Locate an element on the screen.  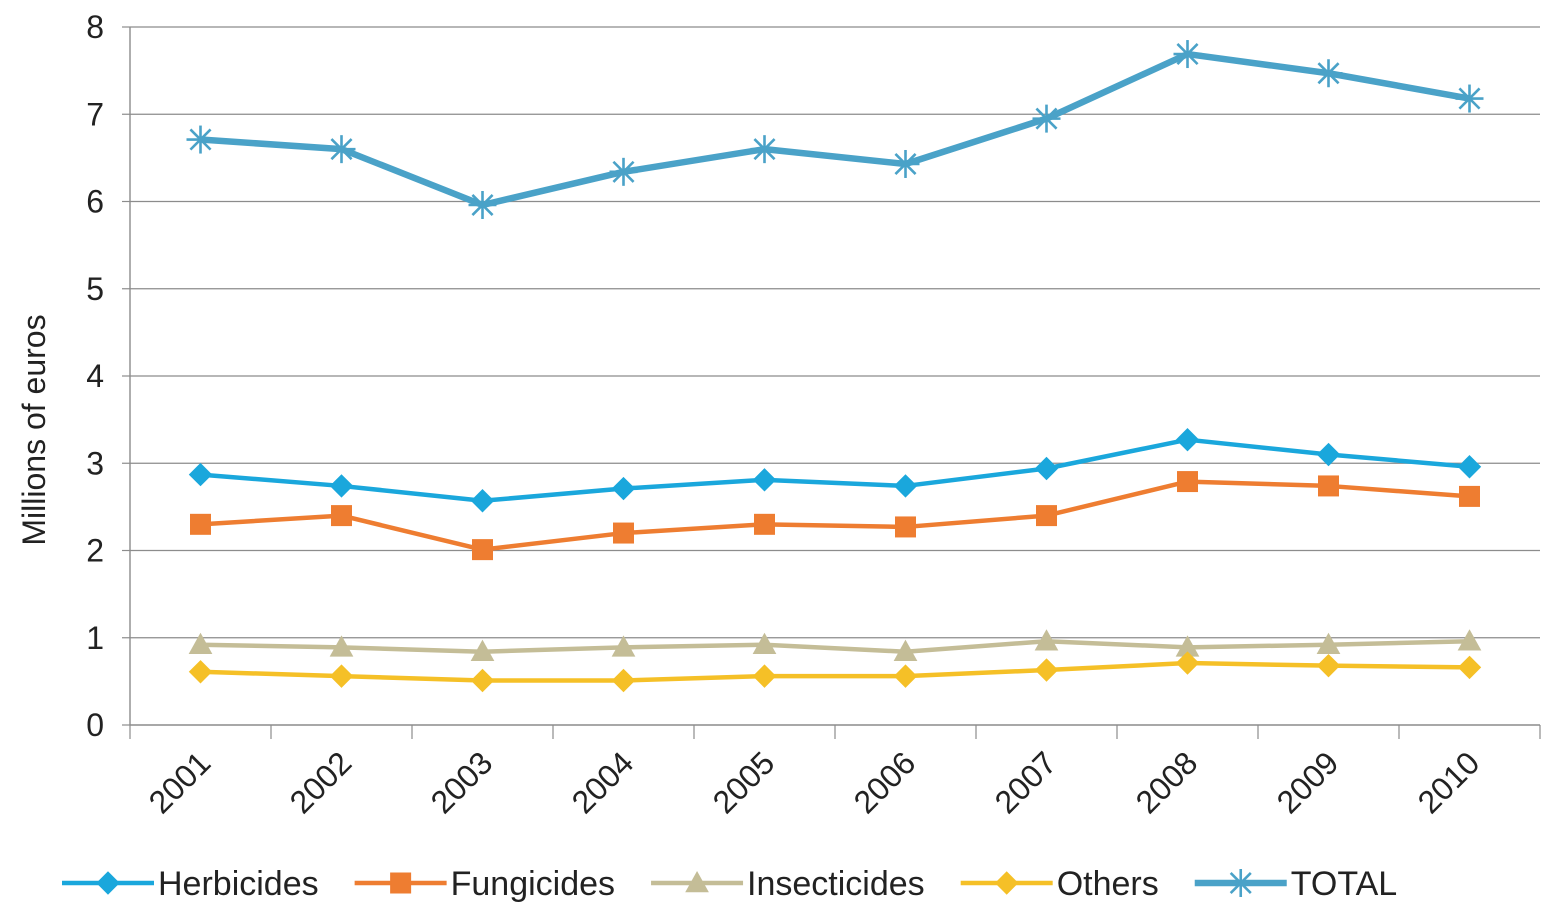
series-line-insecticides is located at coordinates (835, 646).